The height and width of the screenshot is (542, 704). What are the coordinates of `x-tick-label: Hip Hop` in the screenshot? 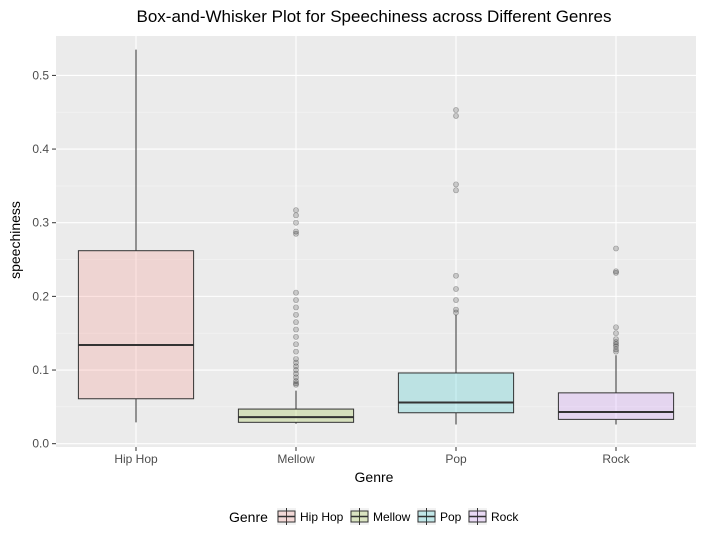 It's located at (136, 459).